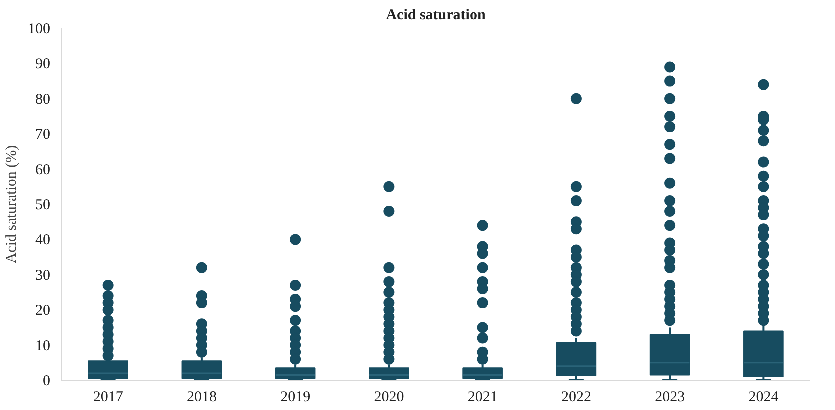 This screenshot has width=835, height=410. Describe the element at coordinates (764, 398) in the screenshot. I see `x-tick-label: 2024` at that location.